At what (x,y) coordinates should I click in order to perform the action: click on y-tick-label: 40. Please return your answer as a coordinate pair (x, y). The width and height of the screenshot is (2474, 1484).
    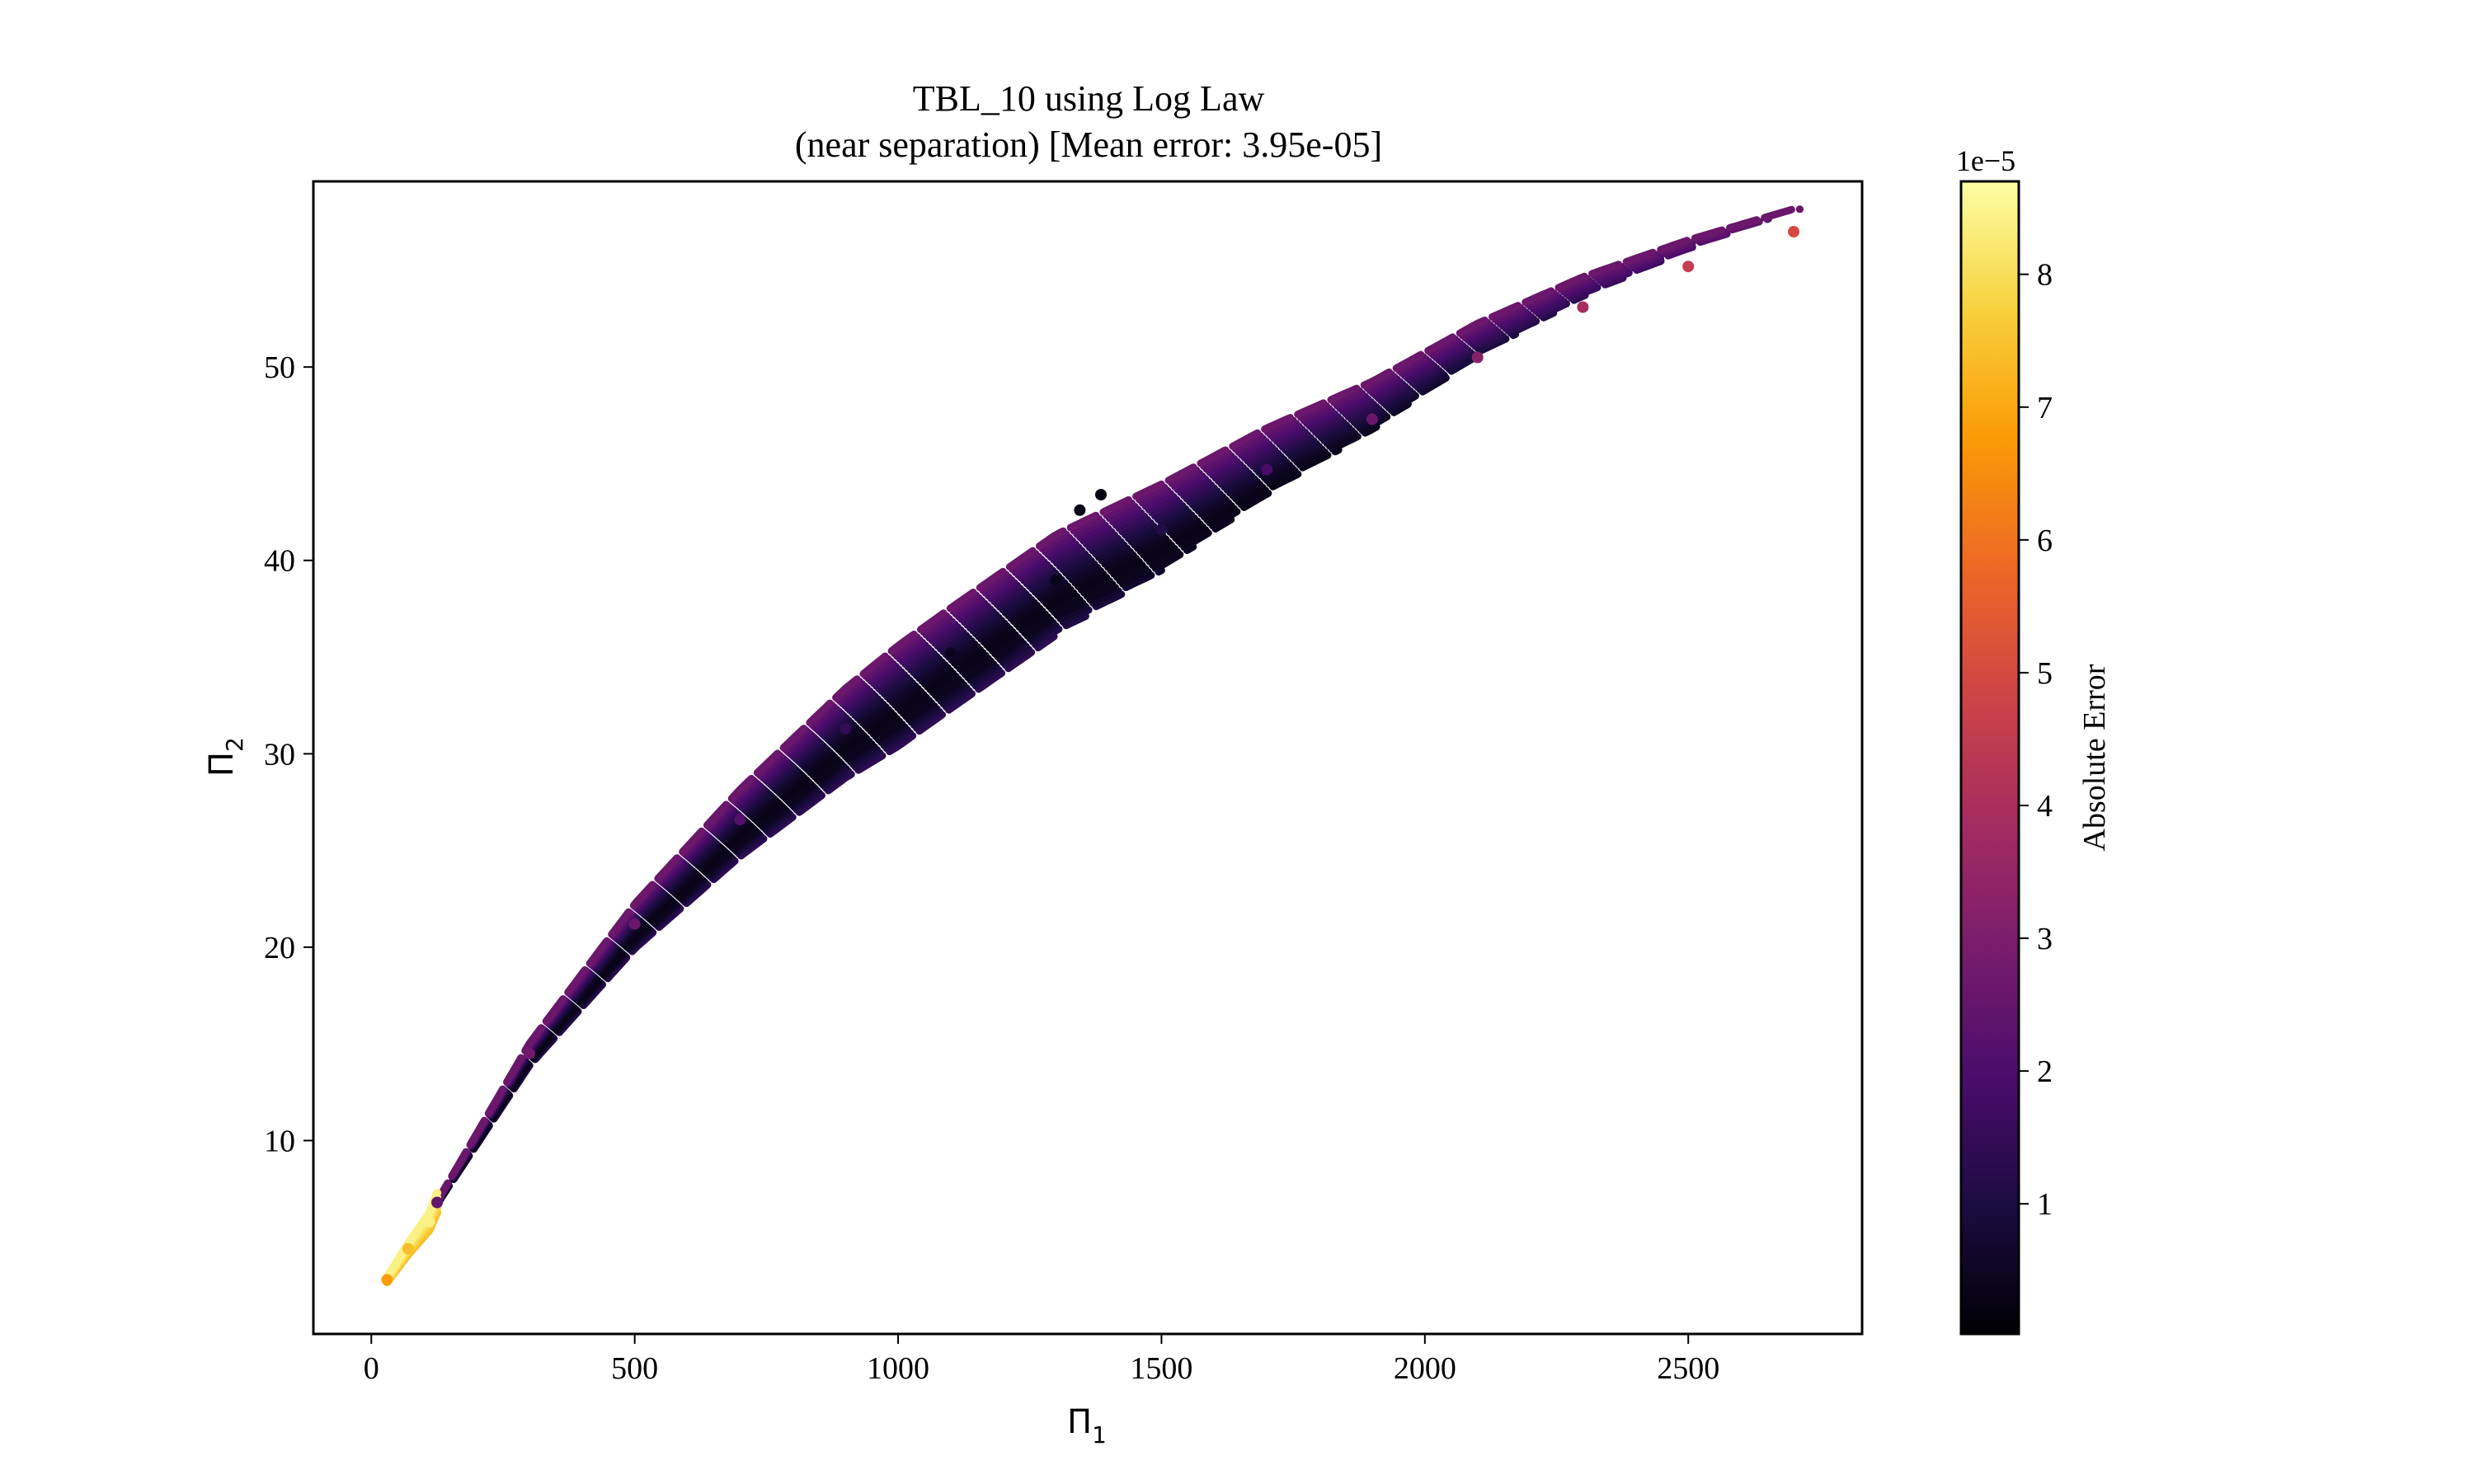
    Looking at the image, I should click on (279, 561).